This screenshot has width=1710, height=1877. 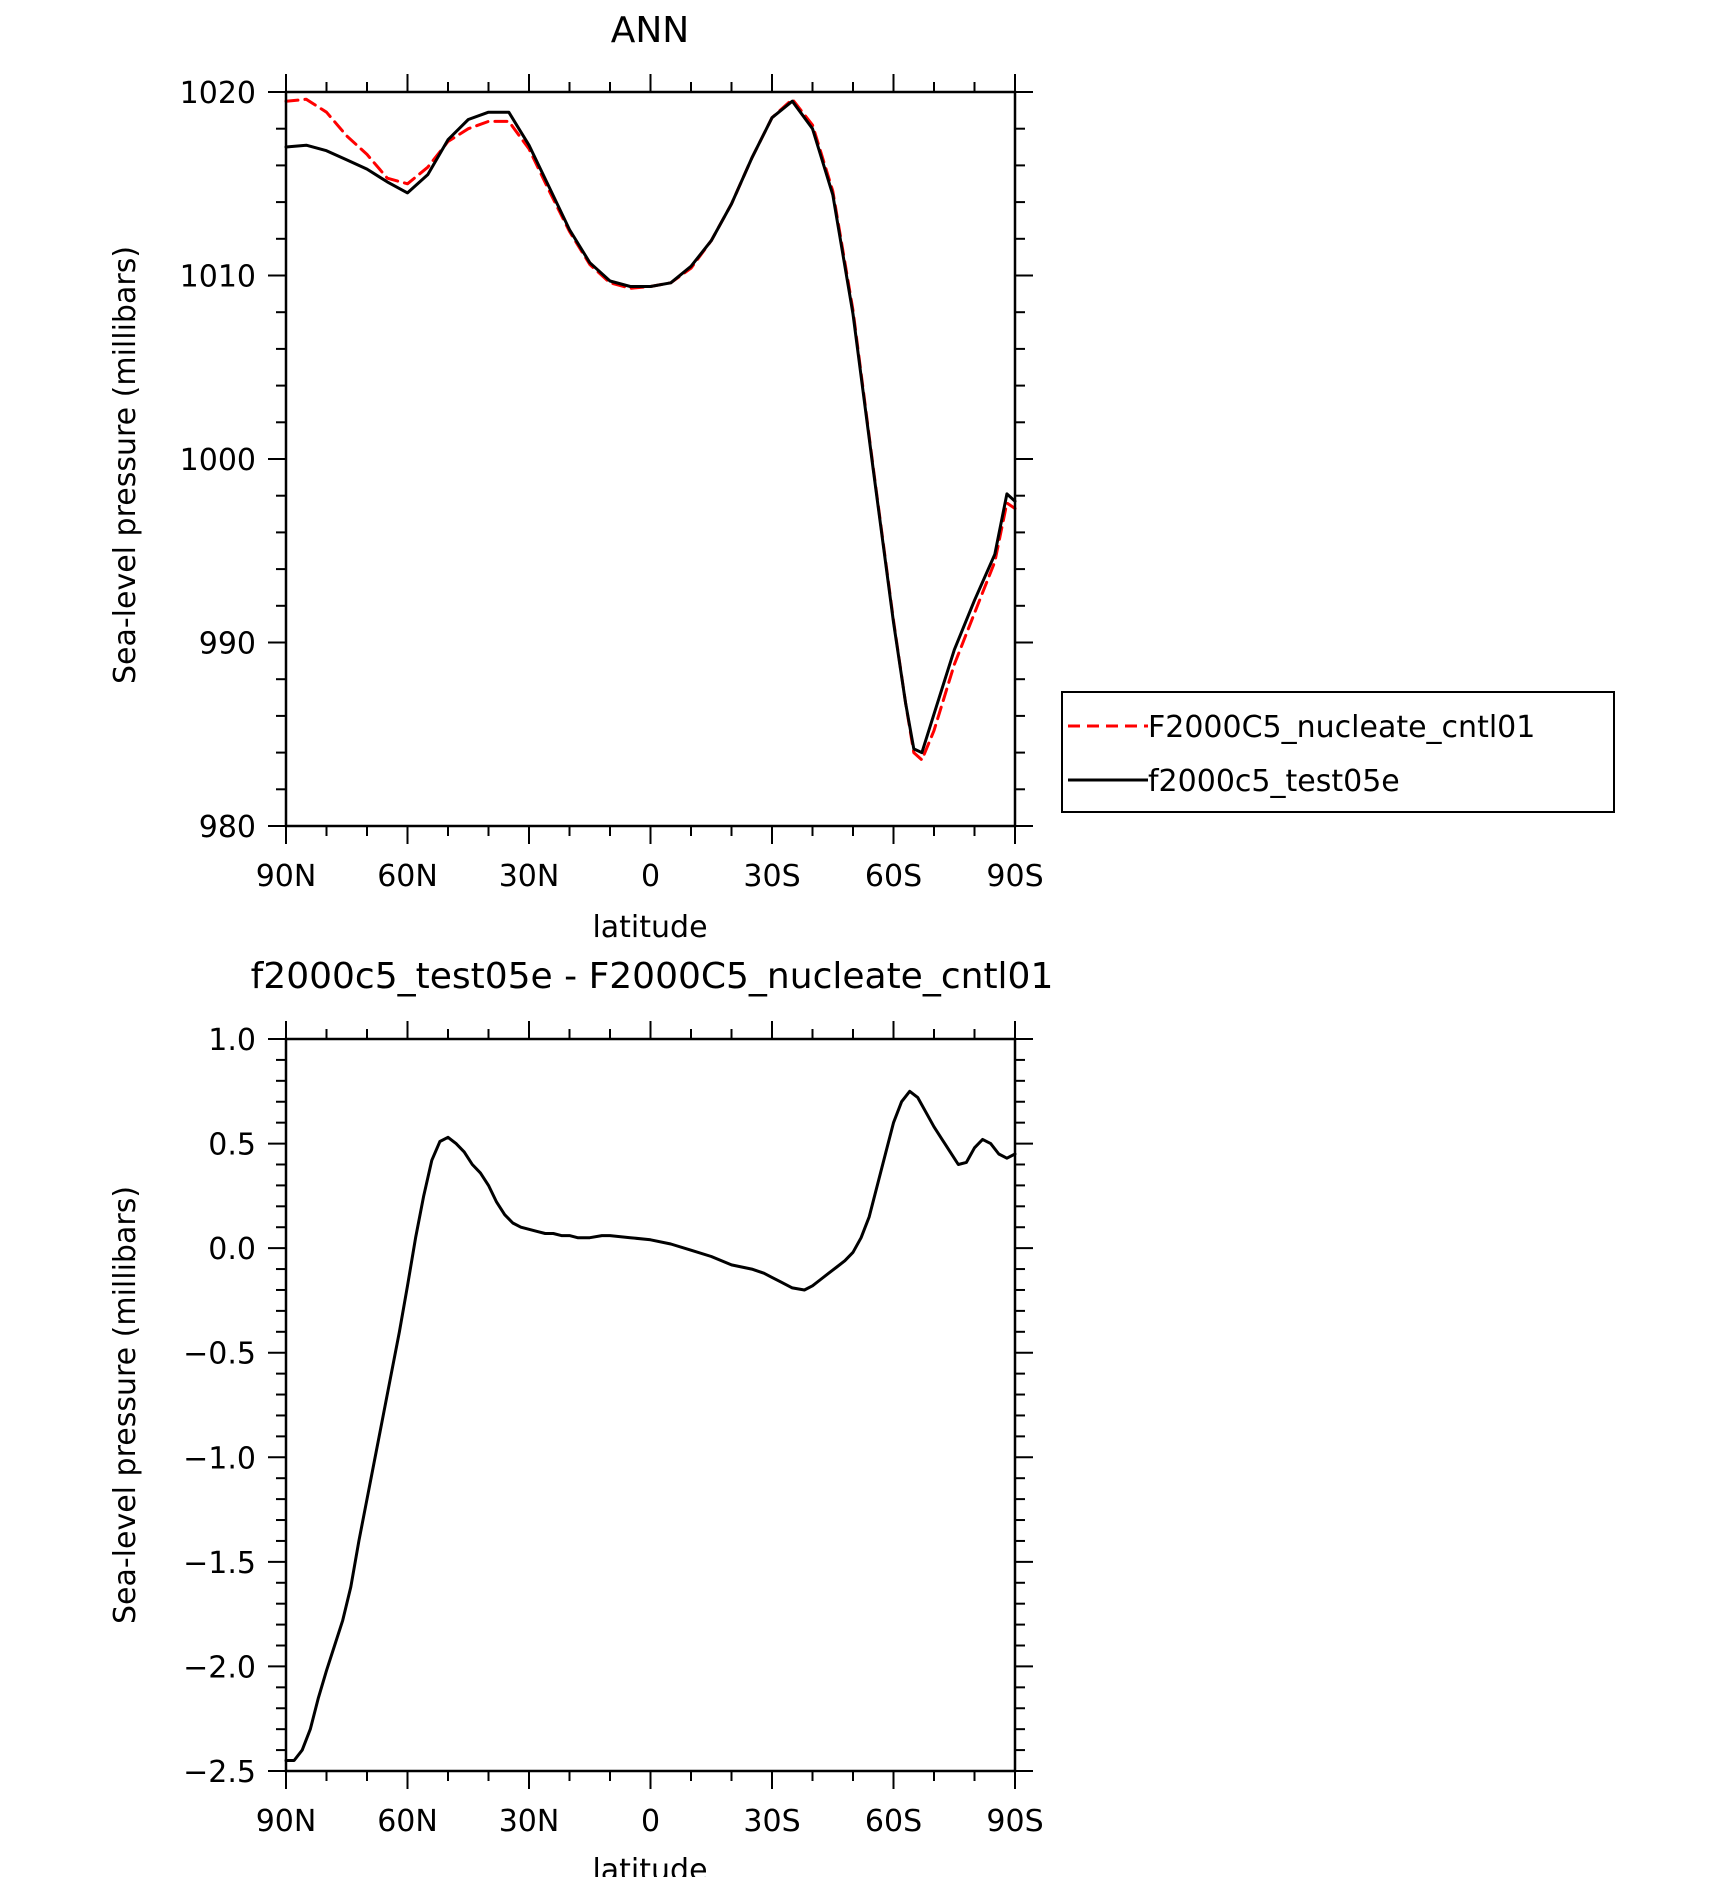 I want to click on bottom-x-tick-label: 60N, so click(x=407, y=1821).